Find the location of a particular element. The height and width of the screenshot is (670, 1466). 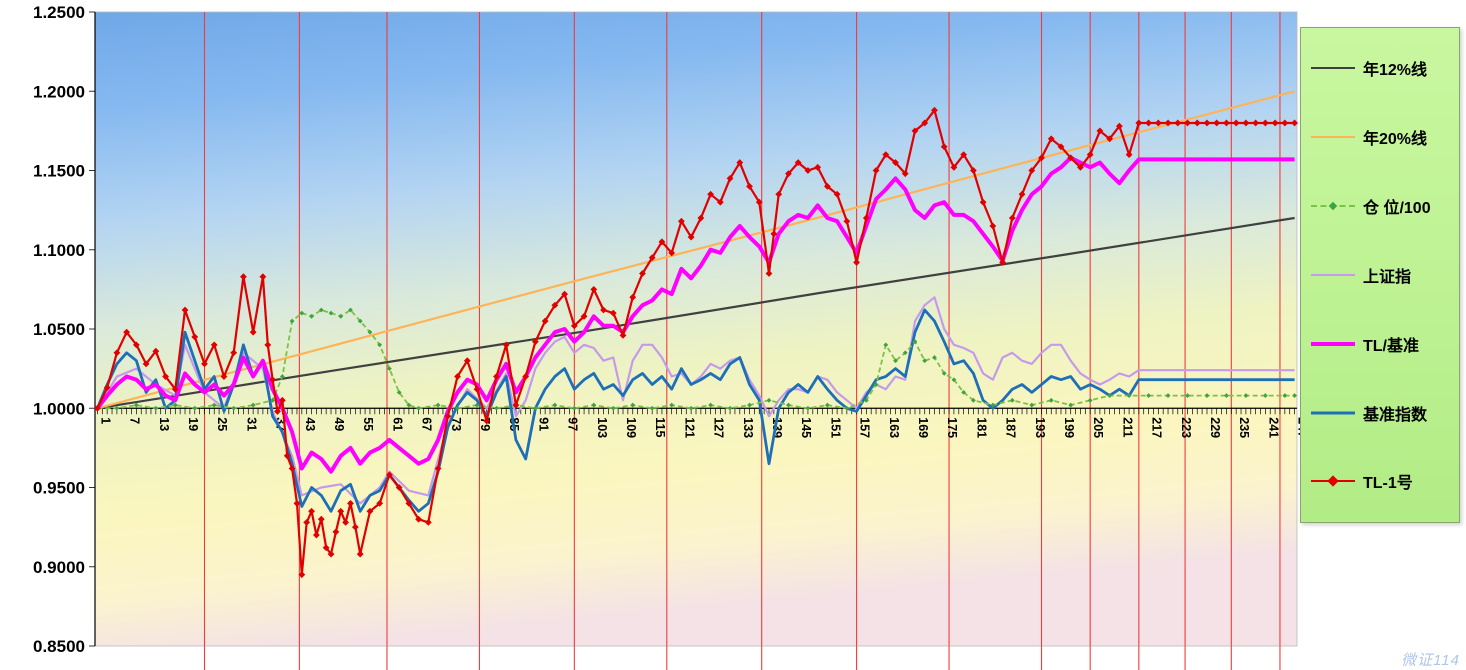

x-axis-label: 49 is located at coordinates (339, 424).